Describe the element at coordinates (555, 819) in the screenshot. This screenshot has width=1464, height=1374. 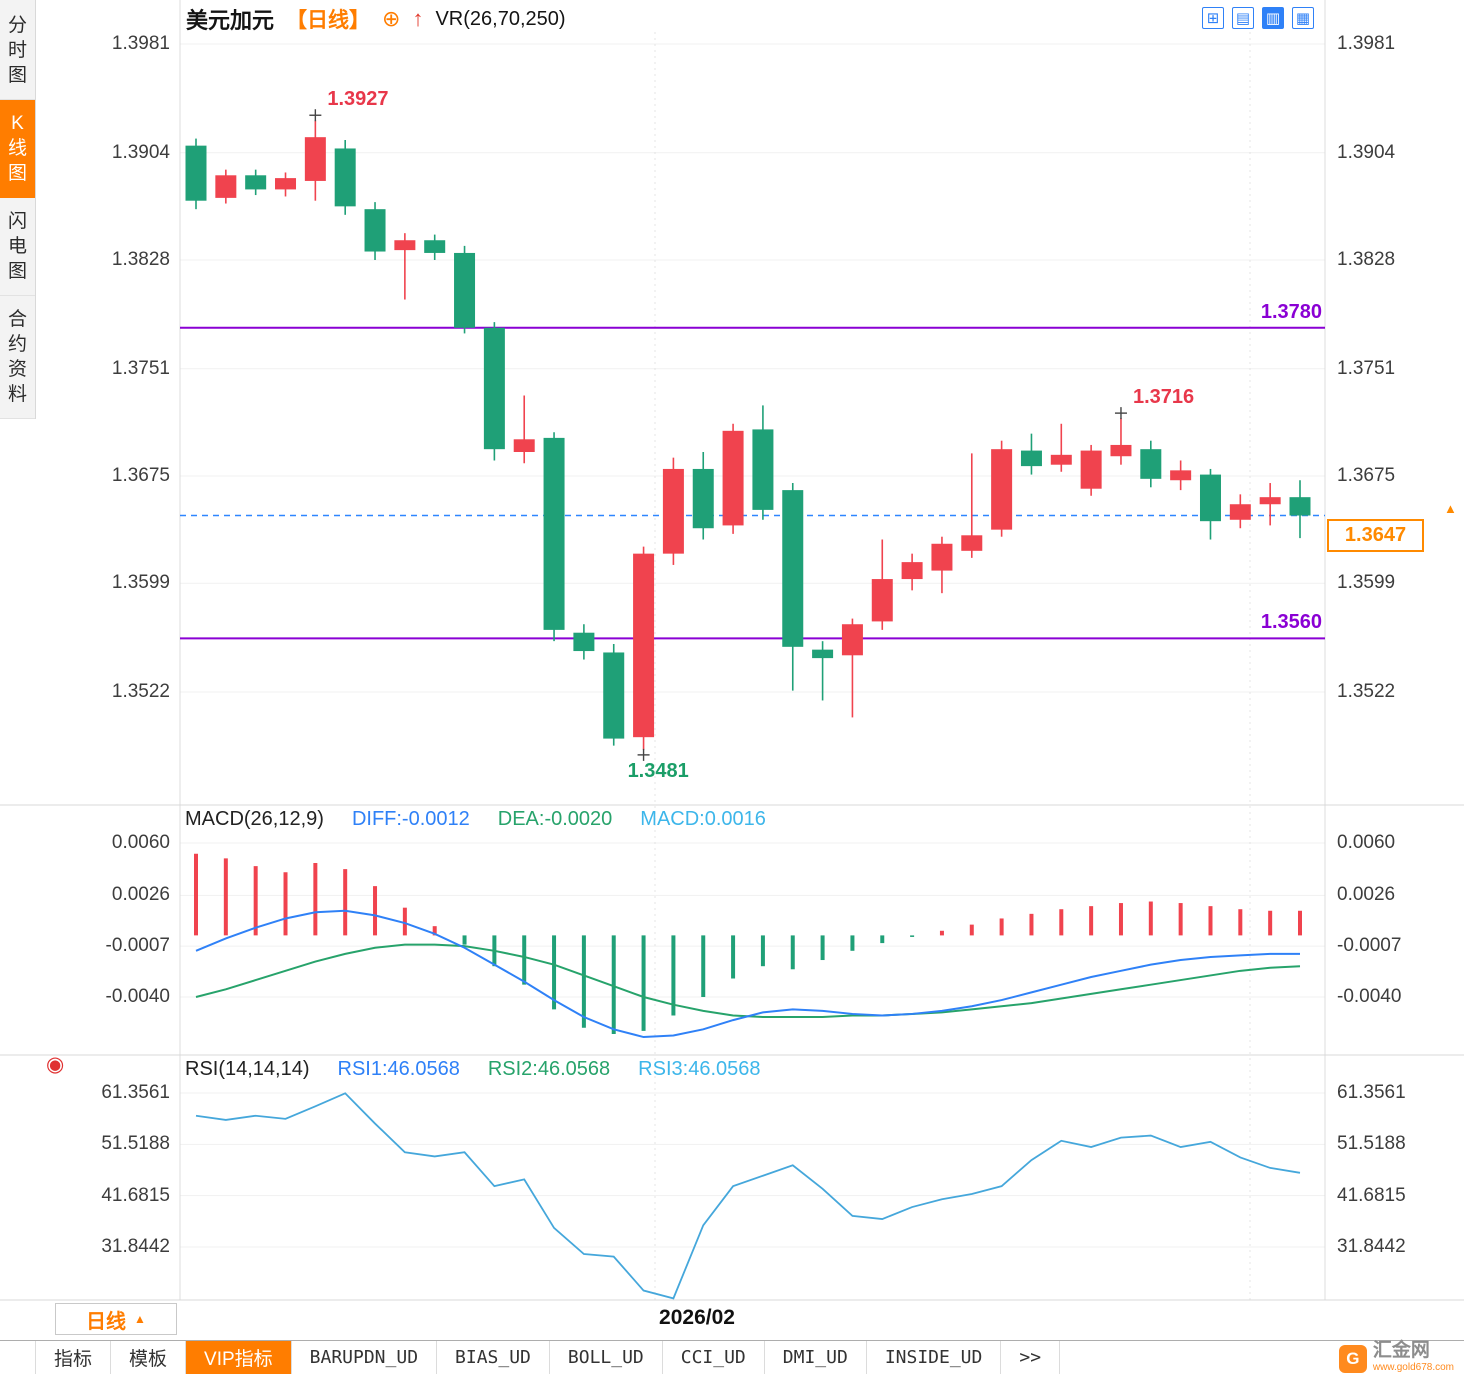
I see `macd-dea-value: DEA:-0.0020` at that location.